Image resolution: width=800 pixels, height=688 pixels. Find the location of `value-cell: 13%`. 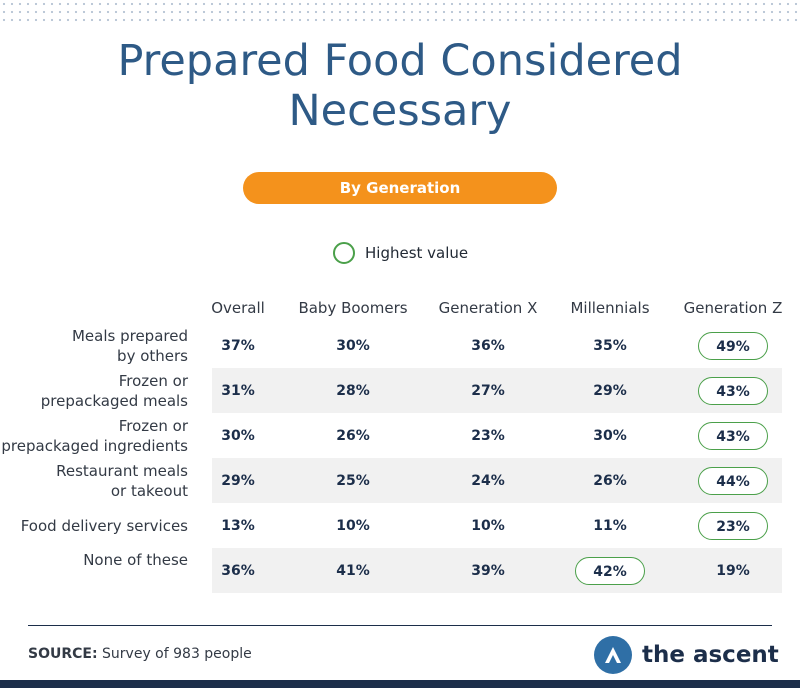

value-cell: 13% is located at coordinates (238, 525).